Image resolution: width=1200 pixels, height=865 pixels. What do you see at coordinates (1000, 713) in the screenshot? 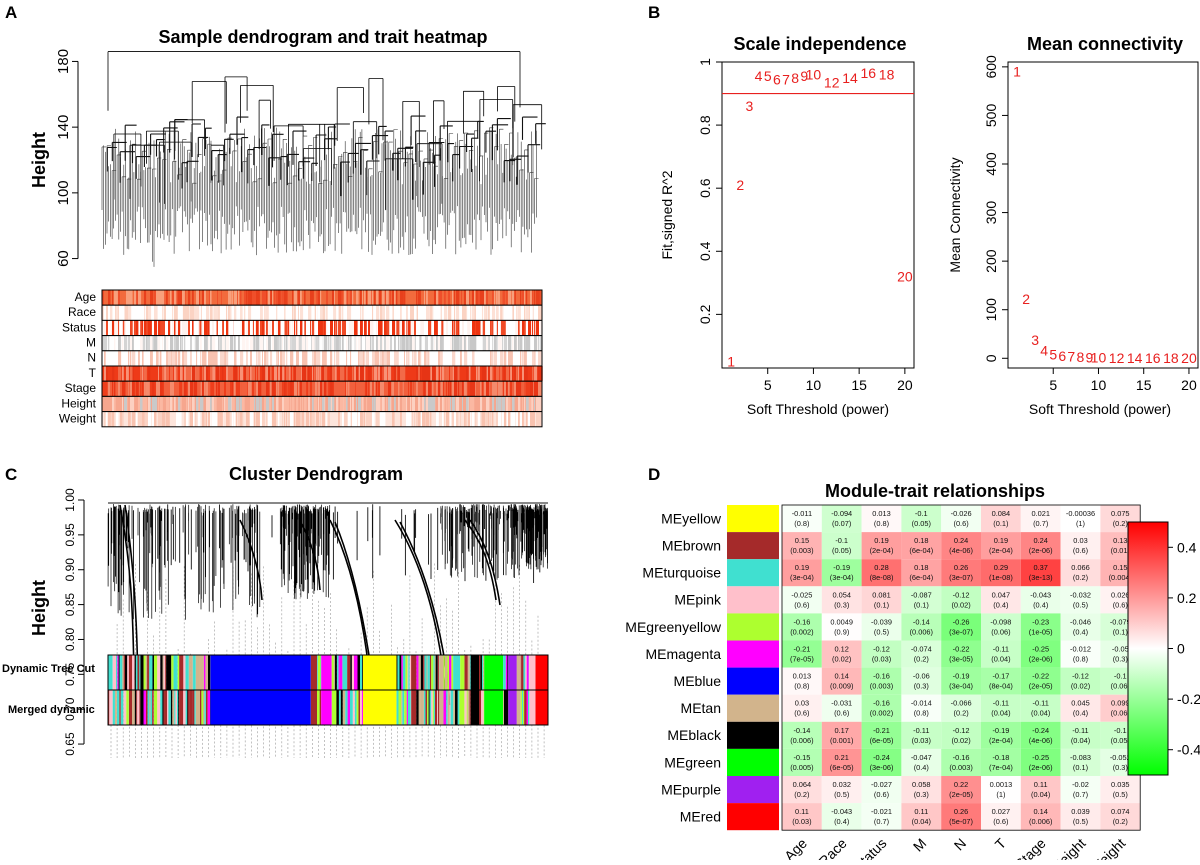
I see `cell-pvalue: (0.04)` at bounding box center [1000, 713].